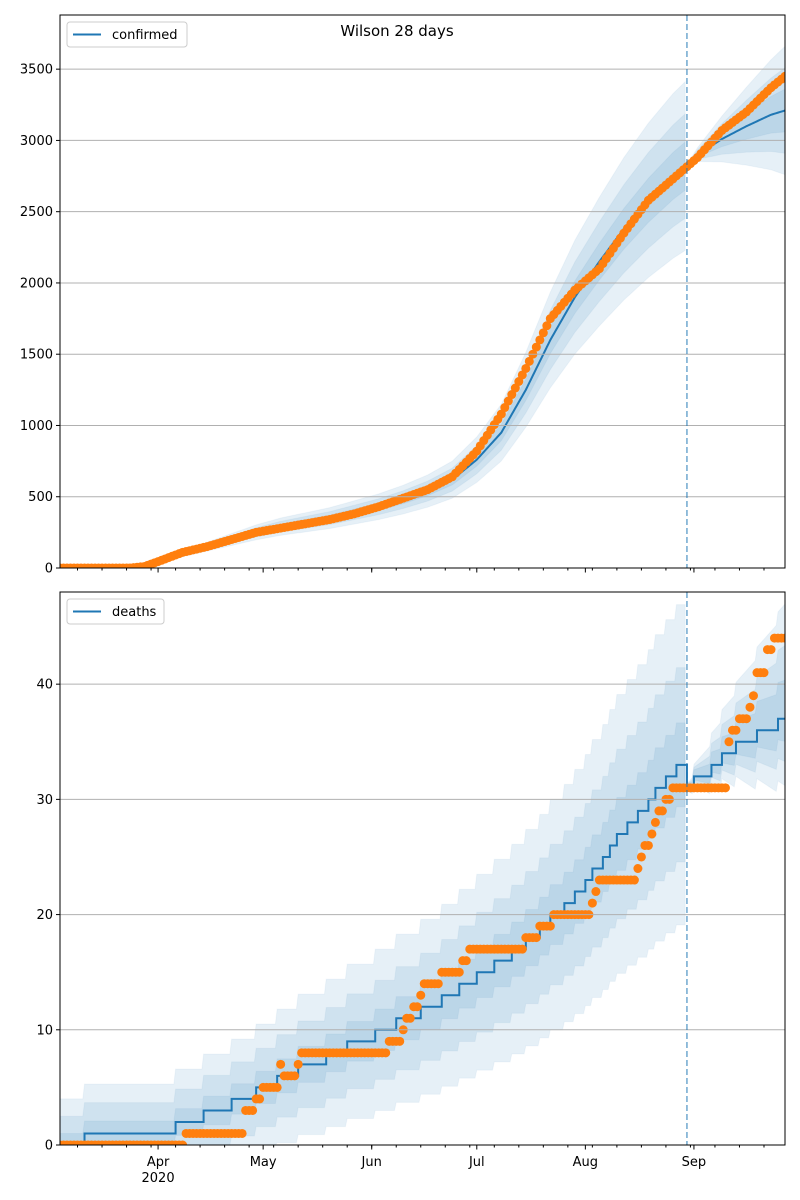 The width and height of the screenshot is (800, 1200). Describe the element at coordinates (36, 212) in the screenshot. I see `y-tick-label: 2500` at that location.